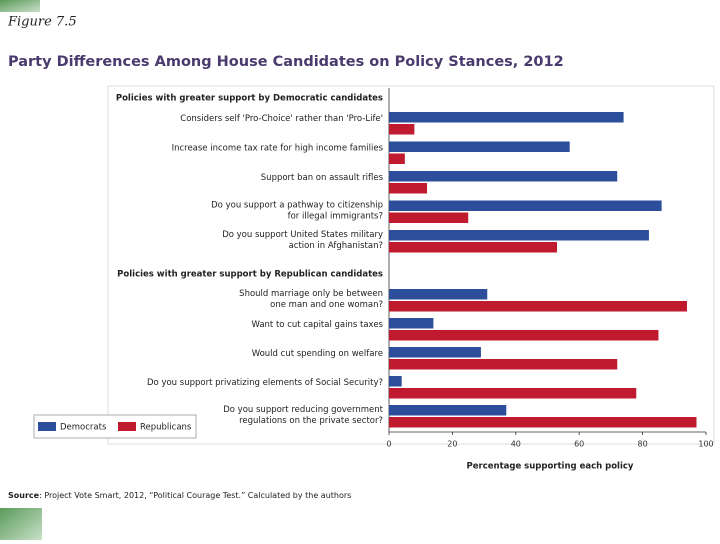 Image resolution: width=720 pixels, height=544 pixels. I want to click on x-tick-label: 20, so click(452, 444).